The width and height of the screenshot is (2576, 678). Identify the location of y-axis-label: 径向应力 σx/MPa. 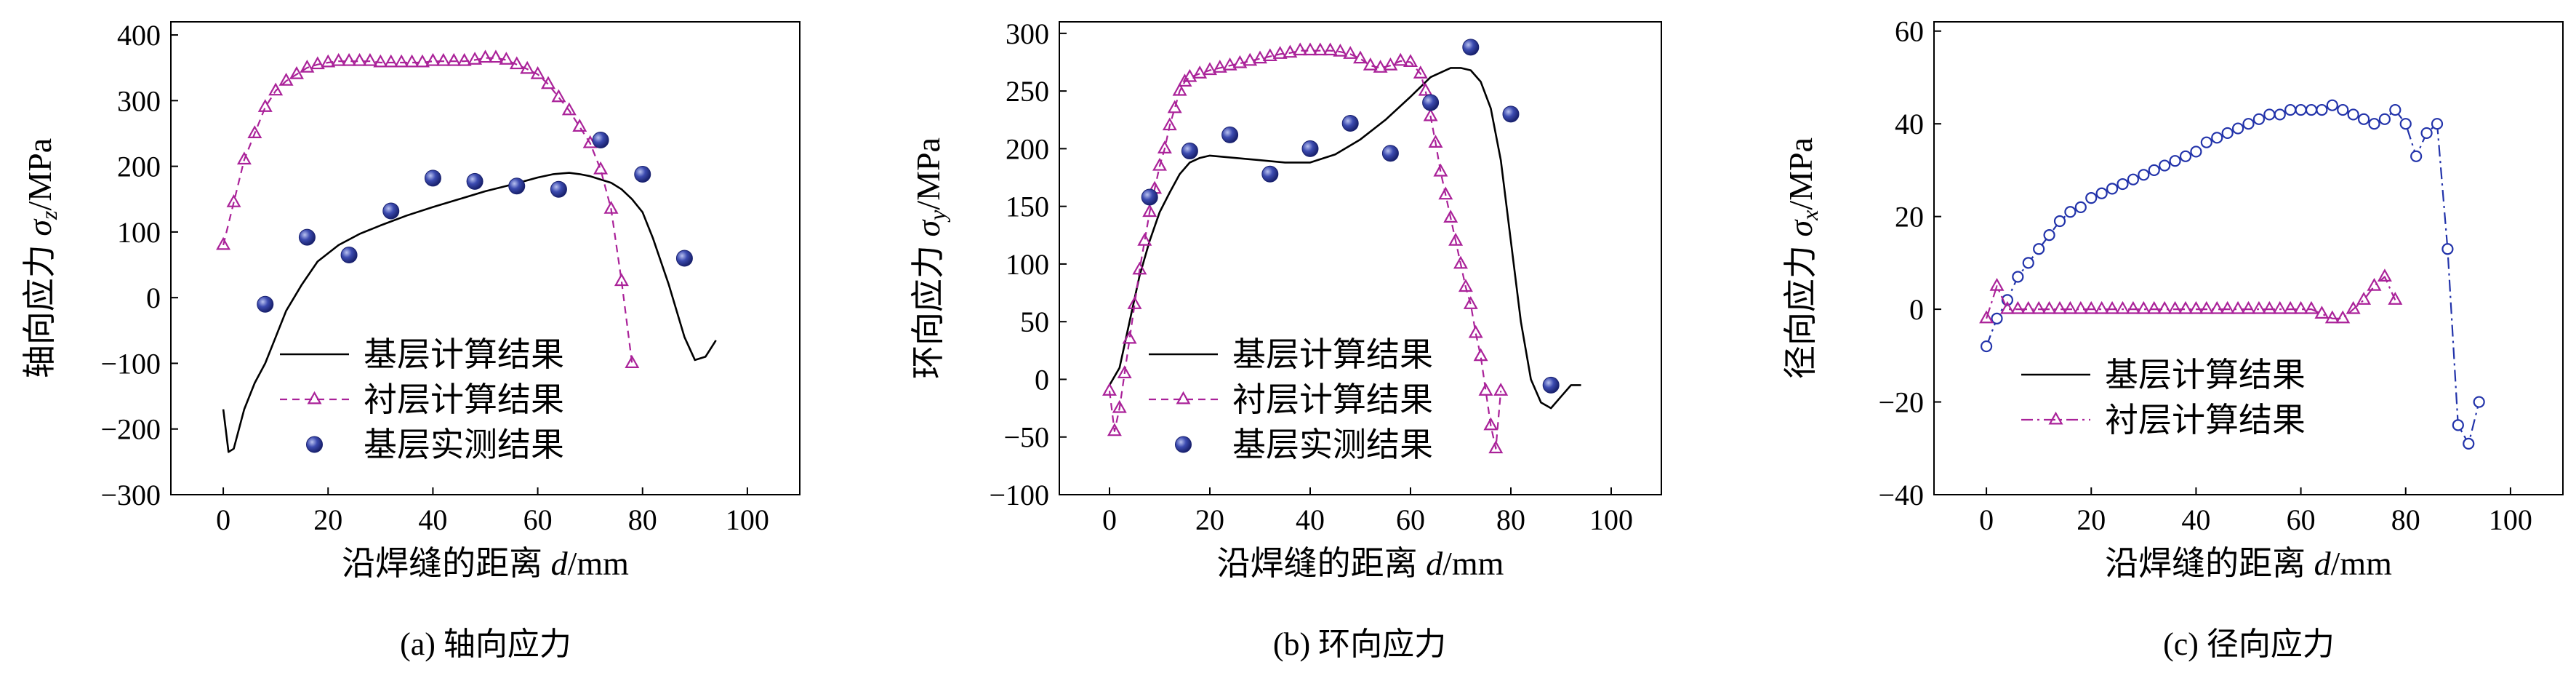
(1803, 258).